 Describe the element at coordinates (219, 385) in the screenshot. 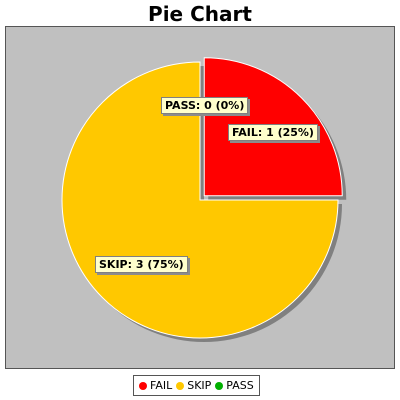

I see `legend-pass-swatch` at that location.